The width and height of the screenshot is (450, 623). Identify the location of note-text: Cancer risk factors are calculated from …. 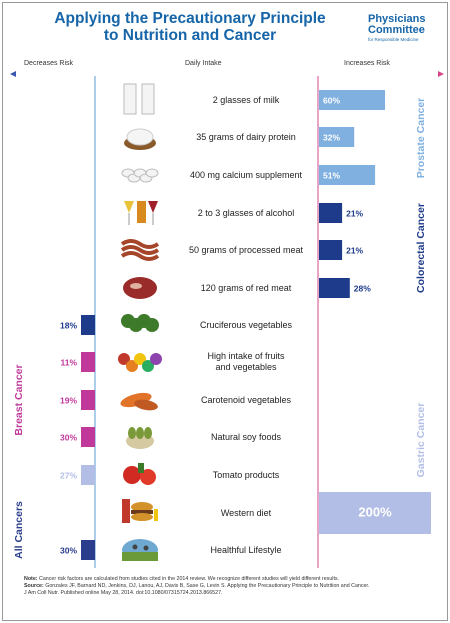
(189, 579).